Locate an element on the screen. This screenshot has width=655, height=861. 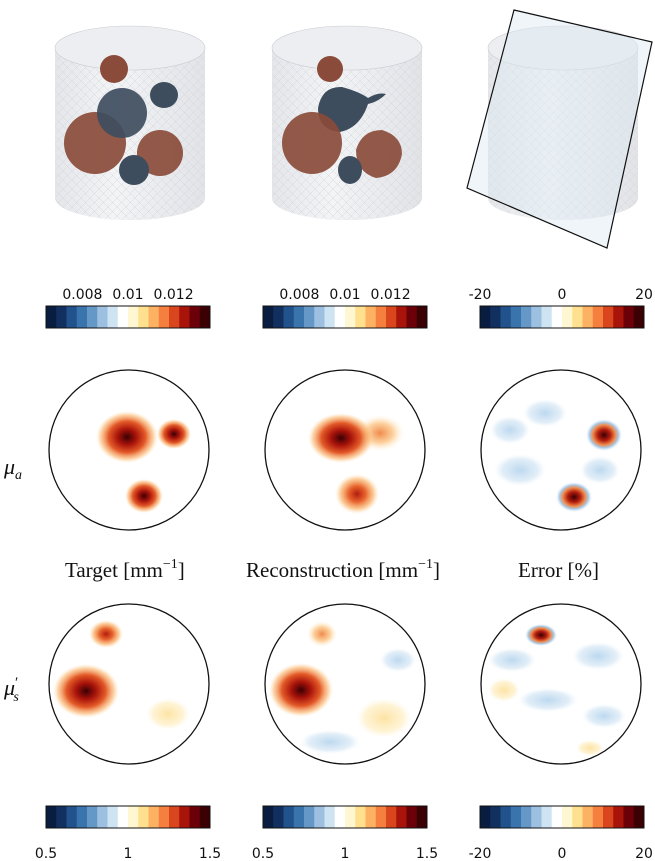
row-label-scattering: μ′ s is located at coordinates (11, 690).